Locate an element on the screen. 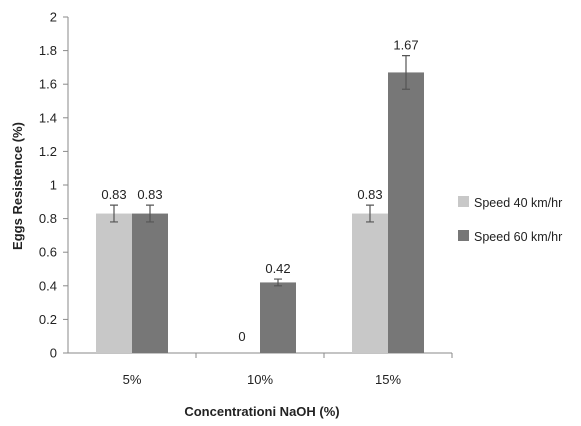 The width and height of the screenshot is (581, 426). y-tick-label: 1 is located at coordinates (53, 185).